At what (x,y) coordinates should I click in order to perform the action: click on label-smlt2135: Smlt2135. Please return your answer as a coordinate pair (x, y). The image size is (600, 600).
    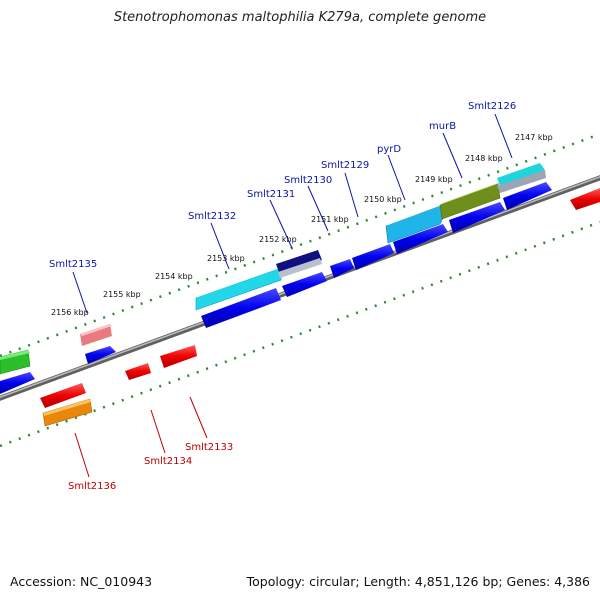
    Looking at the image, I should click on (73, 264).